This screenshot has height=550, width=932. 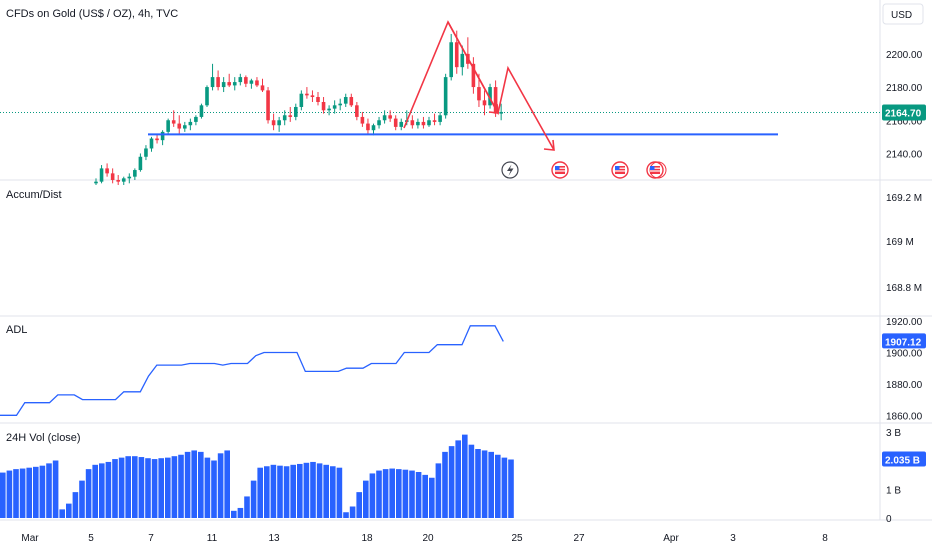 I want to click on currency-label: USD, so click(x=901, y=15).